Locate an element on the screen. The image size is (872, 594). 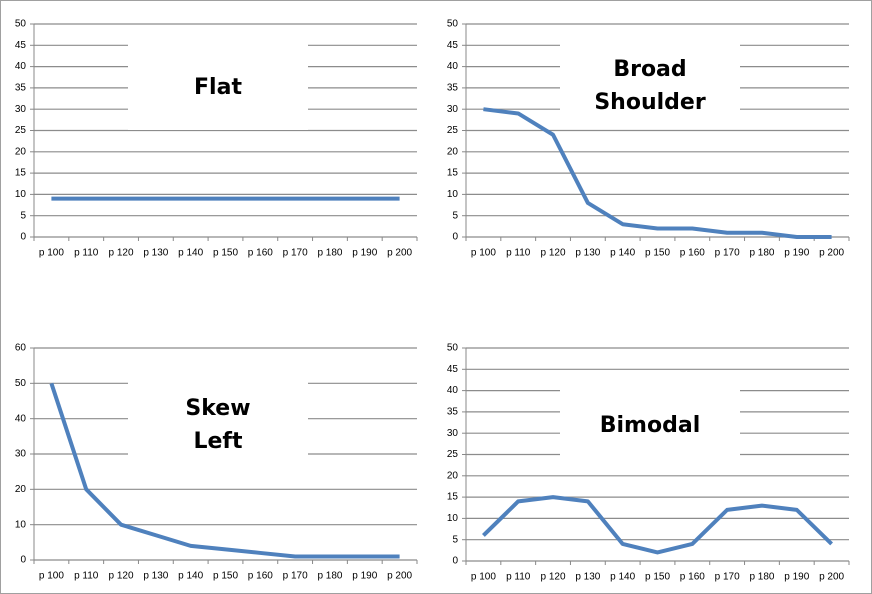
title-box: Skew Left is located at coordinates (218, 425).